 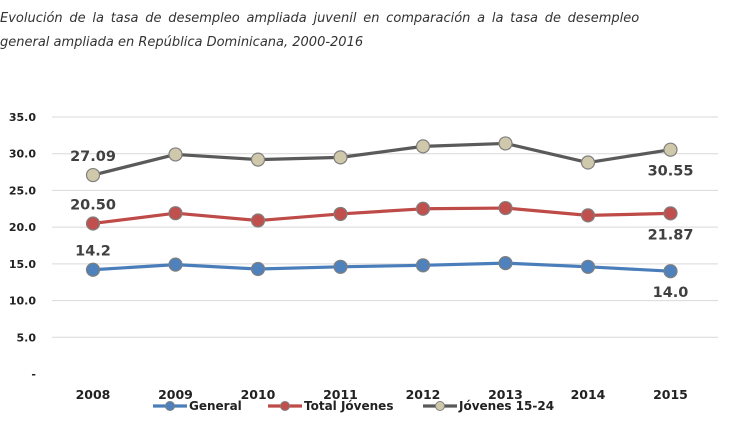 I want to click on marker-jóvenes-15-24-2009, so click(x=175, y=154).